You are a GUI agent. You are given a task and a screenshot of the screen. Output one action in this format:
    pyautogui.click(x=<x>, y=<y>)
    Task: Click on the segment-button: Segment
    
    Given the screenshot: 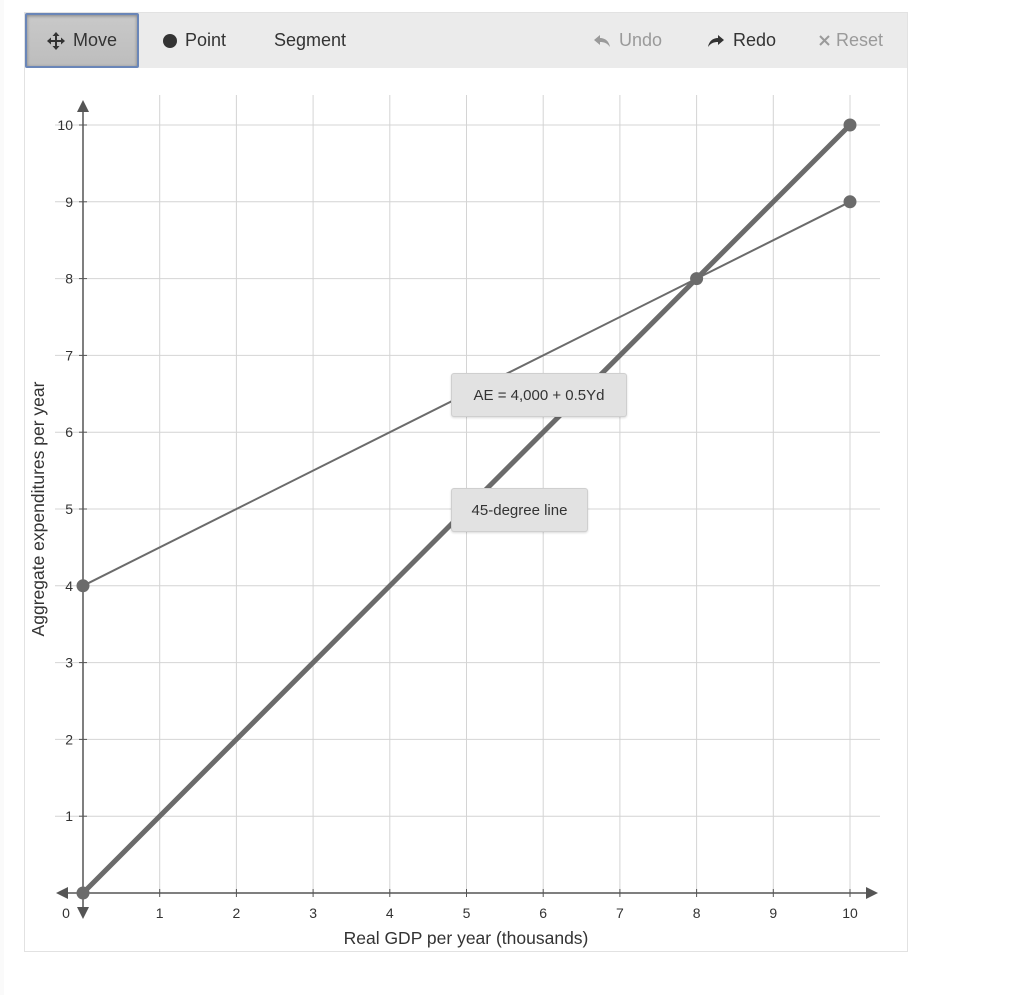 What is the action you would take?
    pyautogui.click(x=310, y=40)
    